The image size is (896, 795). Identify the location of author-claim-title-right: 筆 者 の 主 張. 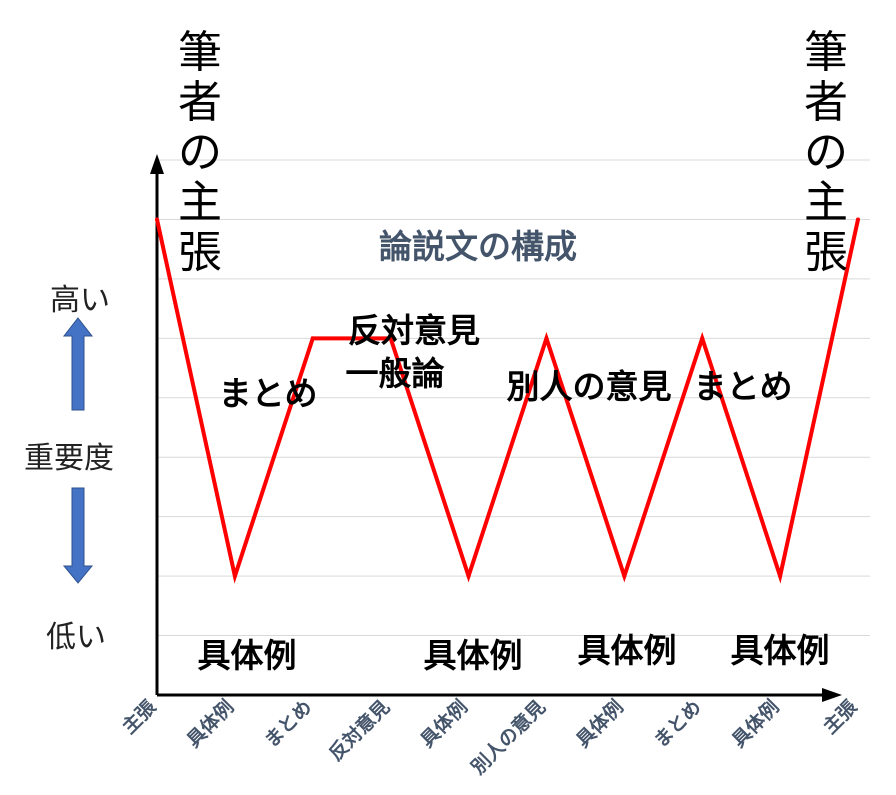
(826, 153).